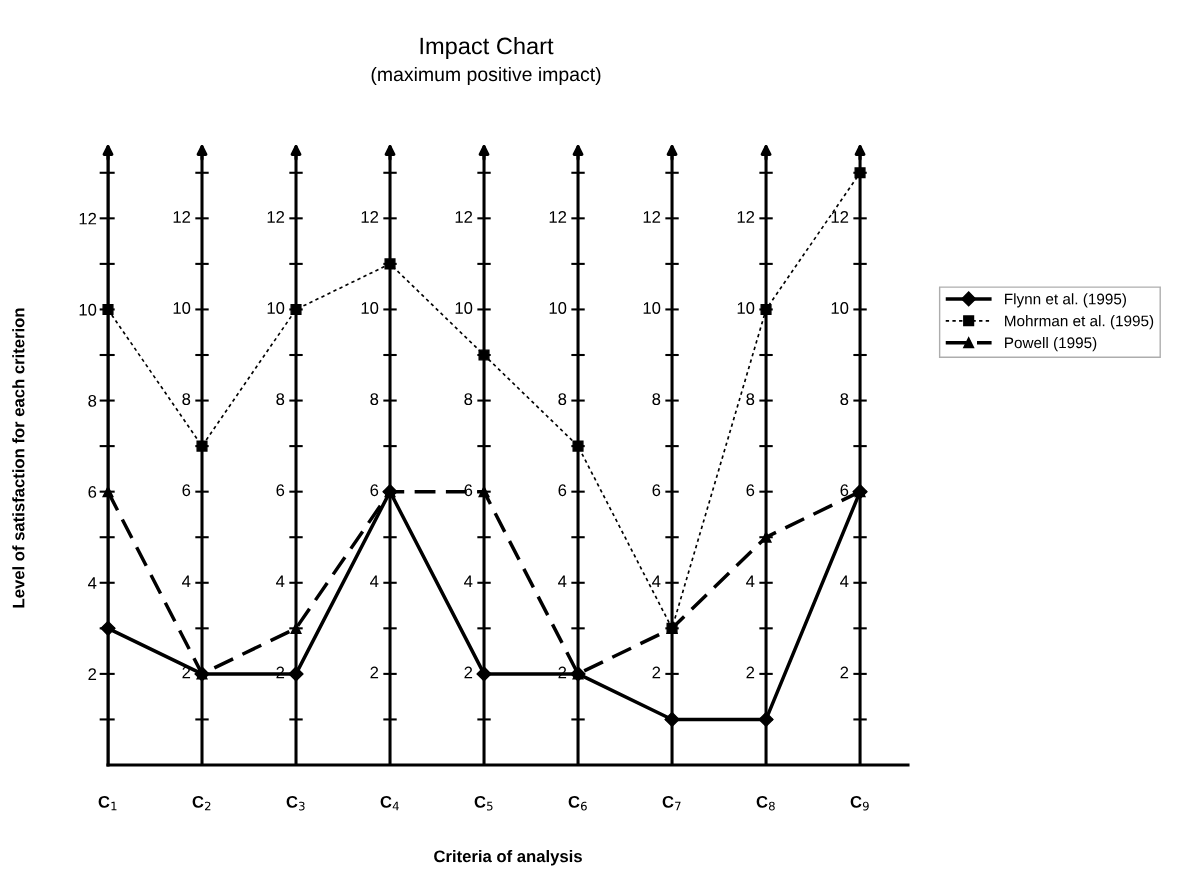 The width and height of the screenshot is (1203, 885). Describe the element at coordinates (1079, 322) in the screenshot. I see `legend-label: Mohrman et al. (1995)` at that location.